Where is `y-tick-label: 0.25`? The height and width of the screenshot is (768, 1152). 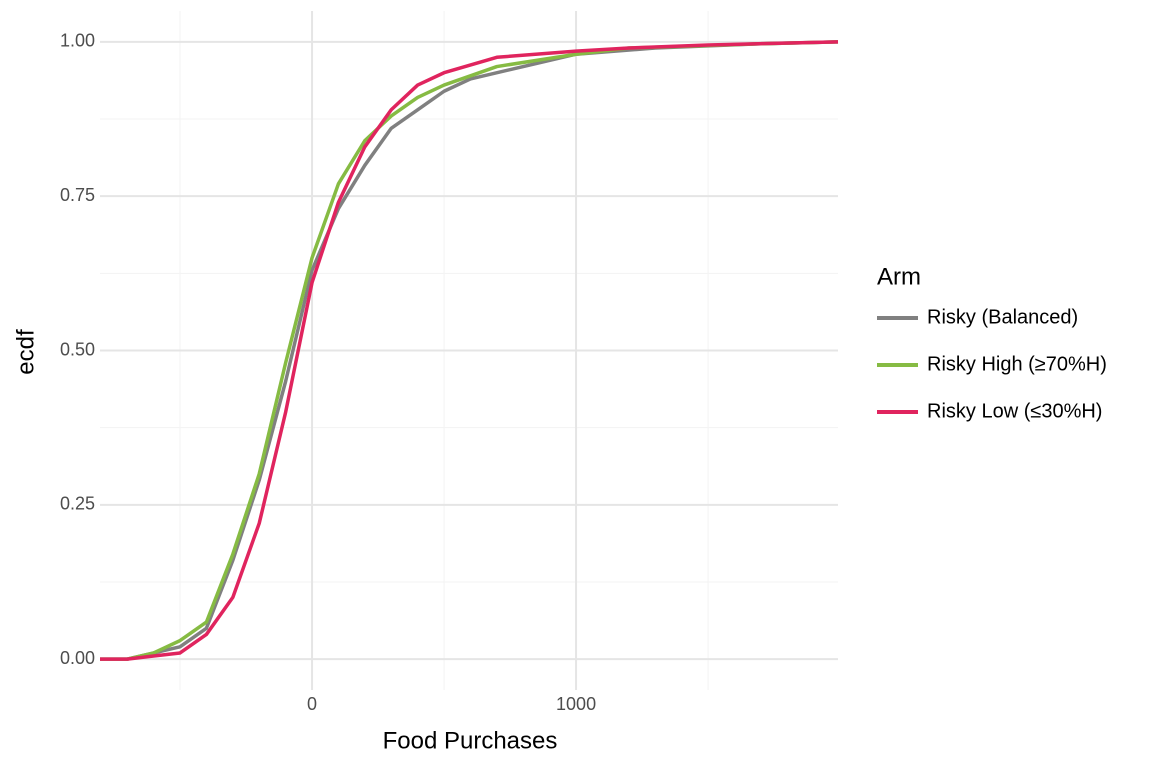 y-tick-label: 0.25 is located at coordinates (77, 504).